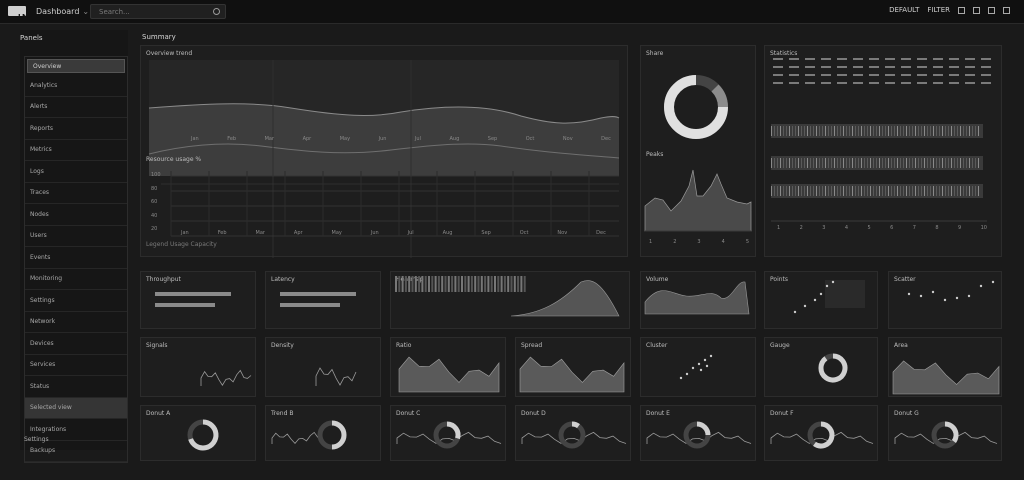 This screenshot has width=1024, height=480. I want to click on area-top-line, so click(384, 113).